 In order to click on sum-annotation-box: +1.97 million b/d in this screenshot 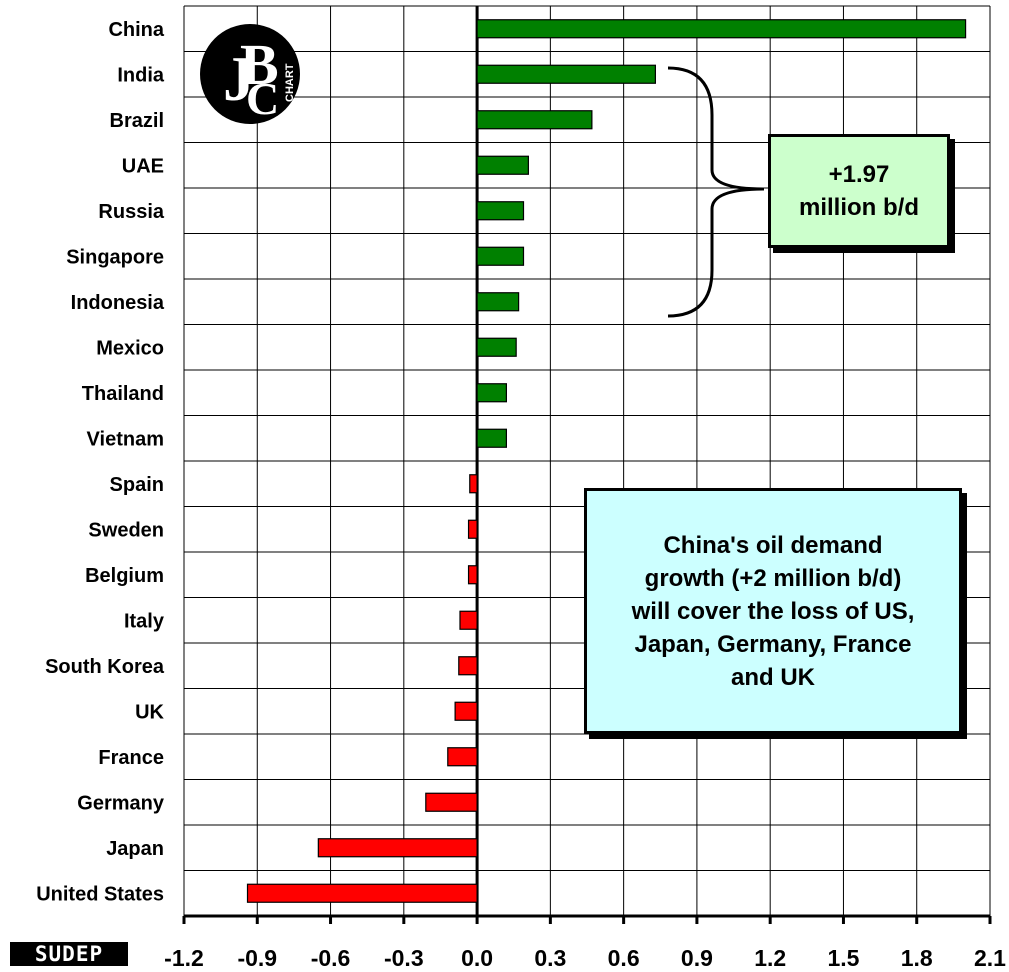, I will do `click(859, 191)`.